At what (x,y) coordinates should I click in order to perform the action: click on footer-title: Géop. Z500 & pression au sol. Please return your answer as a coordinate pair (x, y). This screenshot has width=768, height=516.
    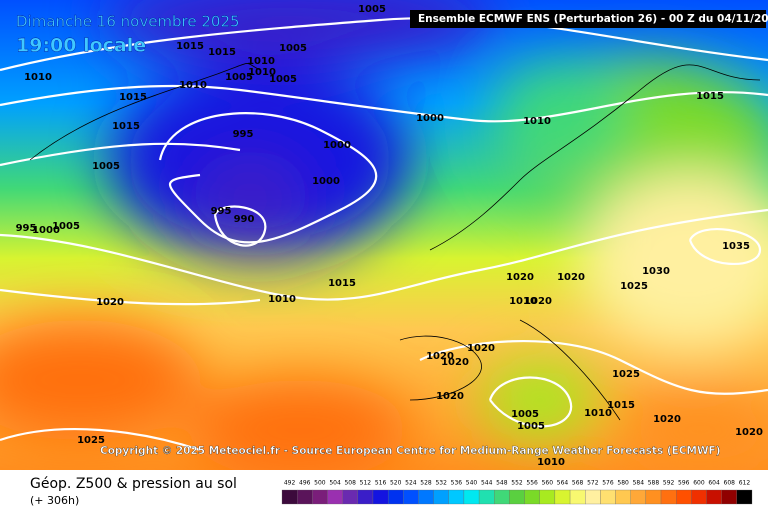
    Looking at the image, I should click on (133, 484).